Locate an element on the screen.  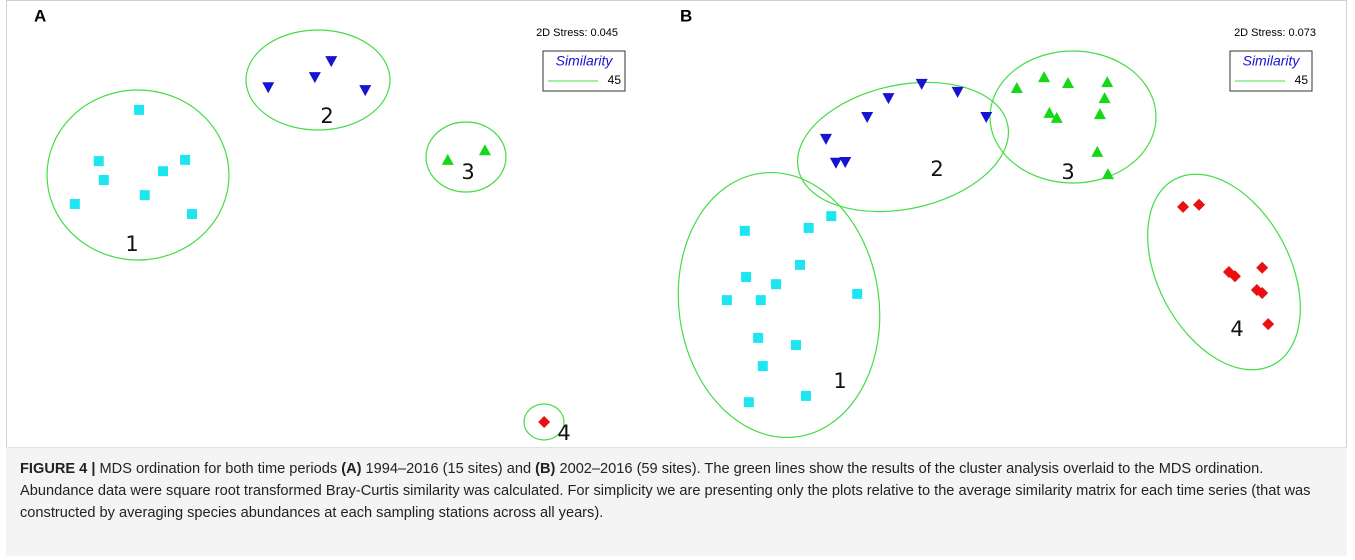
stress-label: 2D Stress: 0.073 is located at coordinates (1275, 33).